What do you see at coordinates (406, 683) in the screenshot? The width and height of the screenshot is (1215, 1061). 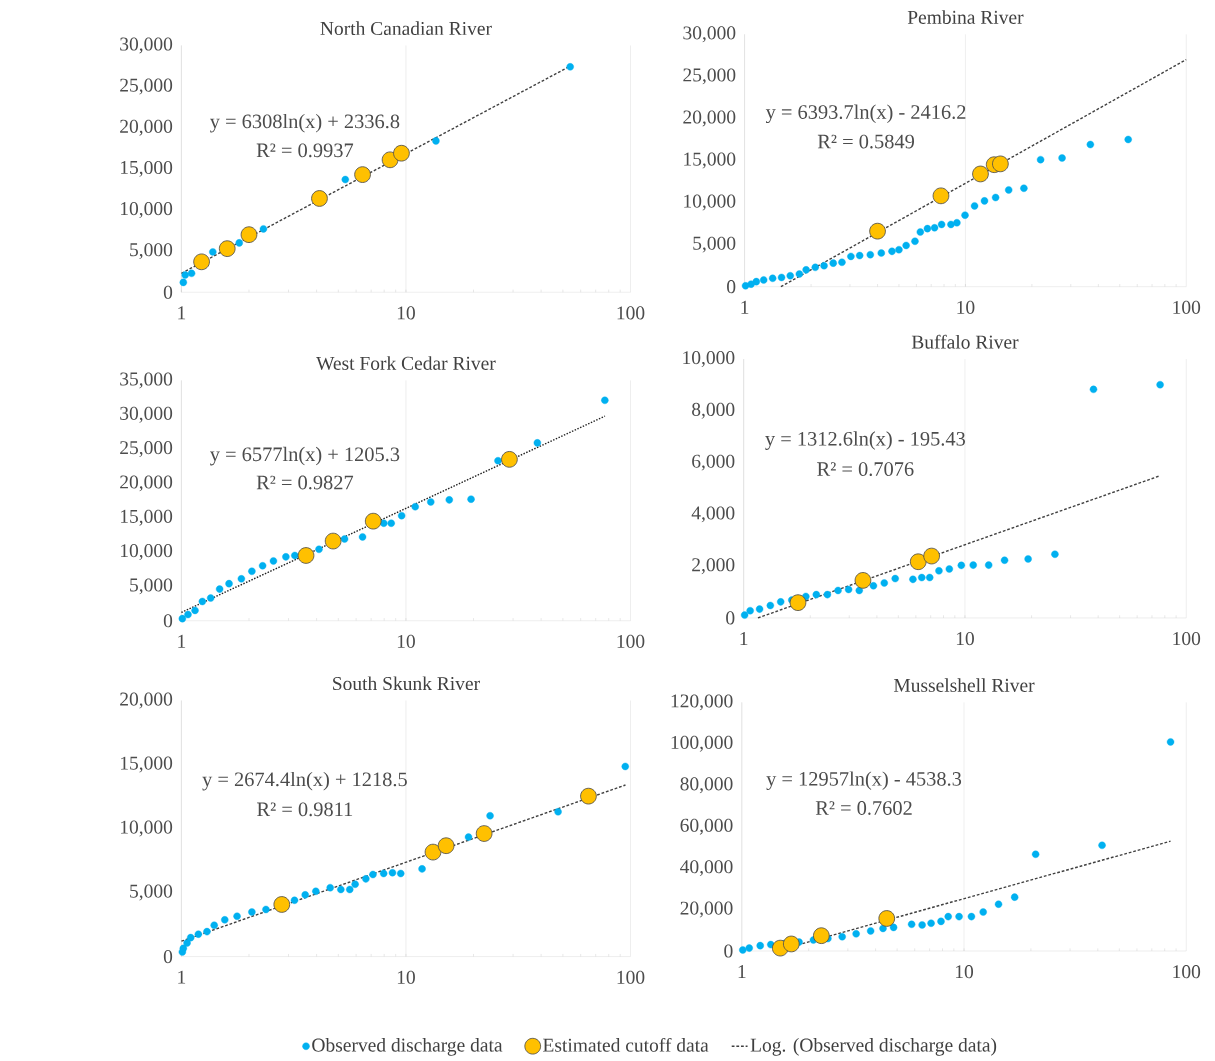 I see `chart-title: South Skunk River` at bounding box center [406, 683].